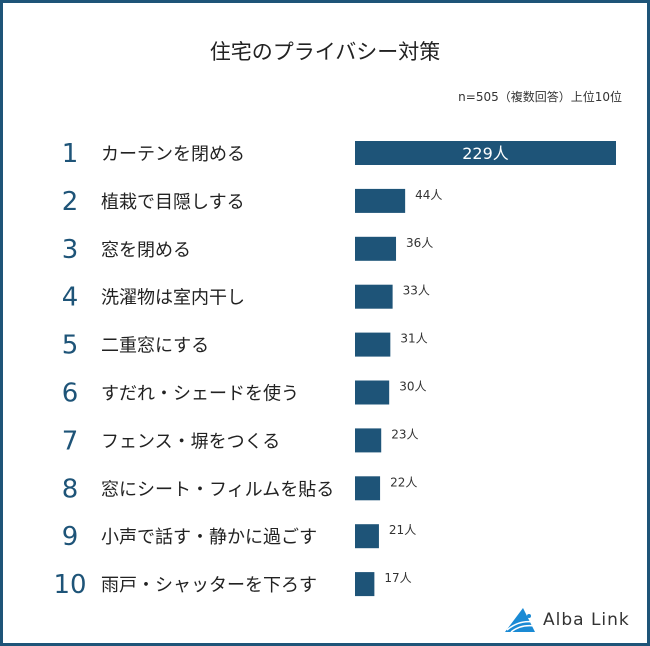  Describe the element at coordinates (428, 195) in the screenshot. I see `value-label: 44人` at that location.